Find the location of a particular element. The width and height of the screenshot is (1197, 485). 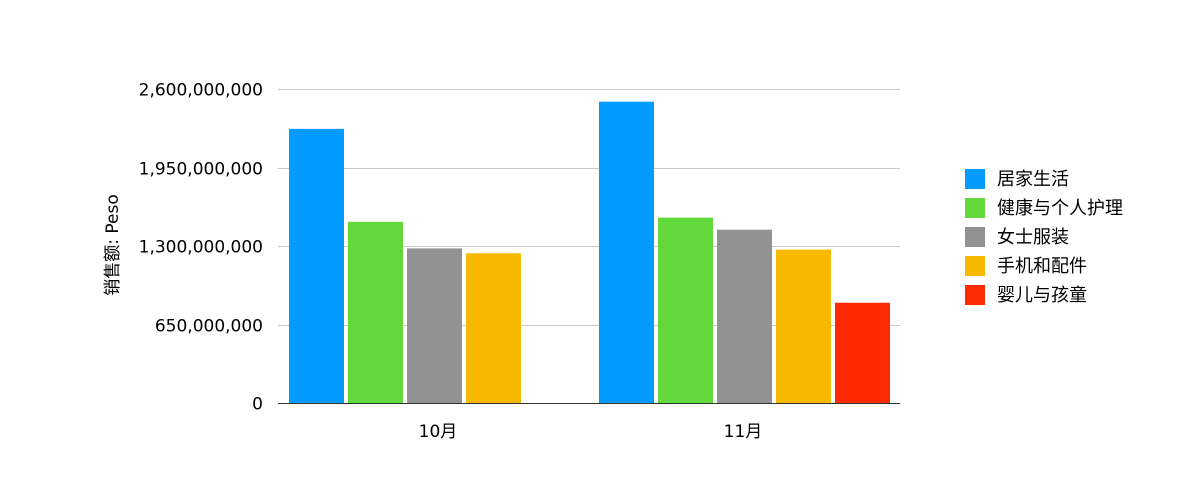

y-tick-label: 0 is located at coordinates (257, 405).